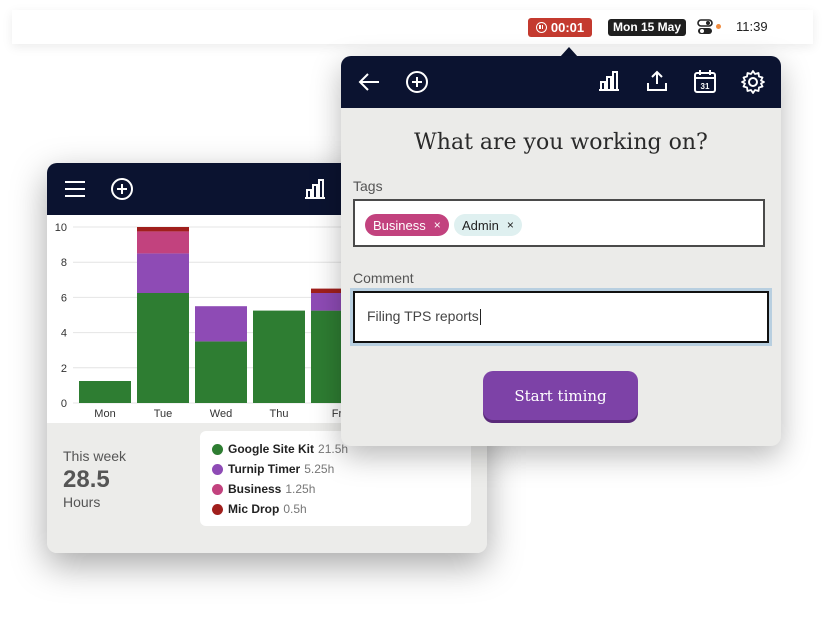 The width and height of the screenshot is (837, 628). I want to click on y-tick-label: 8, so click(64, 263).